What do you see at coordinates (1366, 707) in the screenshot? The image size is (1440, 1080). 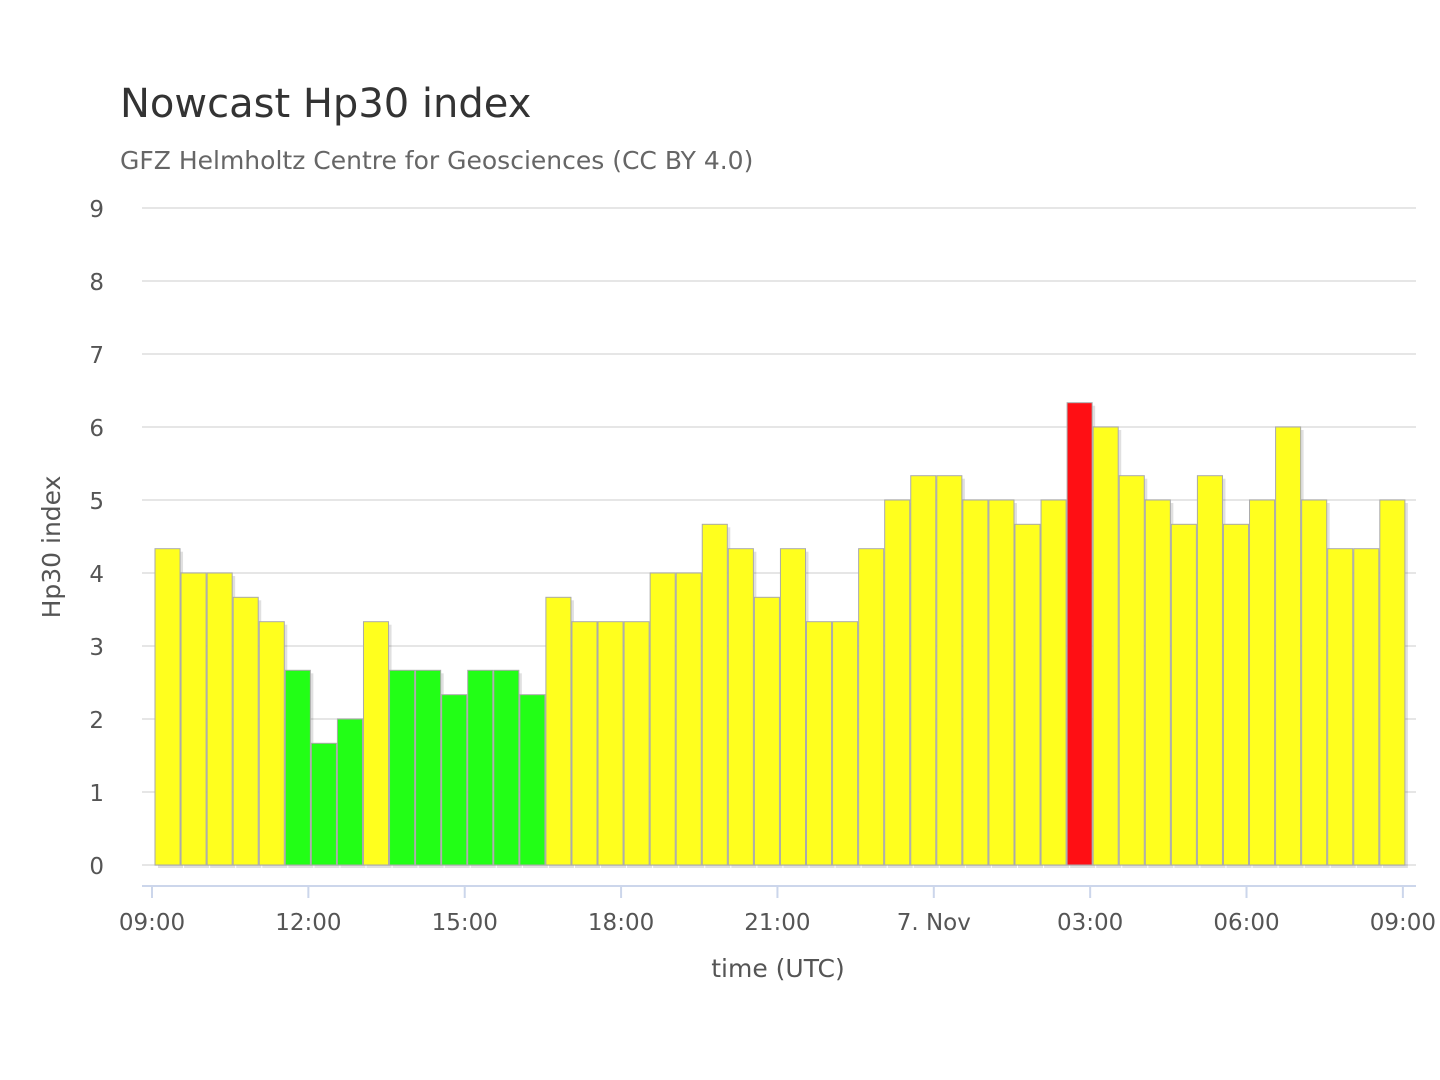 I see `bar-08:00` at bounding box center [1366, 707].